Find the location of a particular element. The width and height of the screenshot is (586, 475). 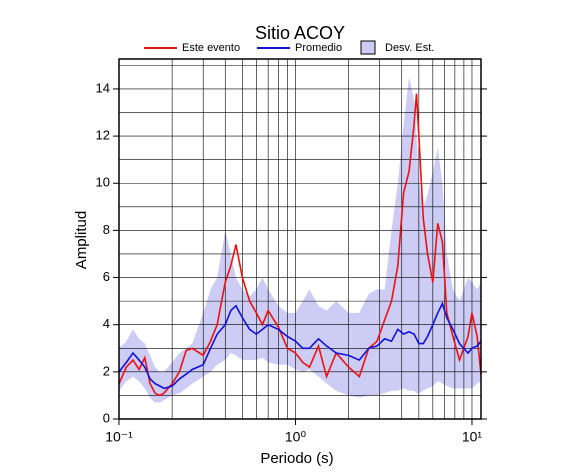

y-tick-label: 4 is located at coordinates (106, 323).